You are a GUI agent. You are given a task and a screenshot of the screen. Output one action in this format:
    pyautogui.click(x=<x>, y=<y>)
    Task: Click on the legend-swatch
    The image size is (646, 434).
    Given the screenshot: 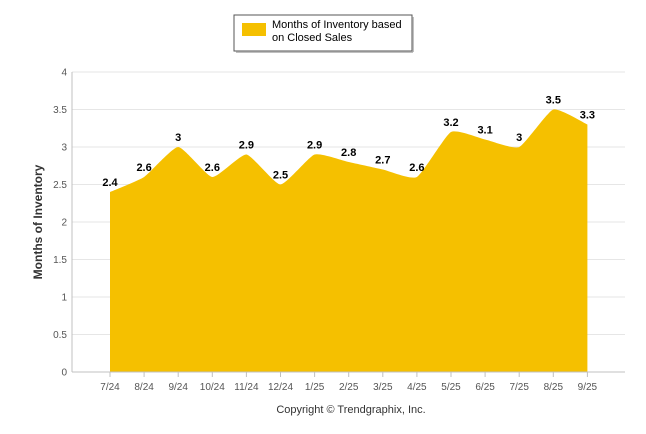 What is the action you would take?
    pyautogui.click(x=254, y=29)
    